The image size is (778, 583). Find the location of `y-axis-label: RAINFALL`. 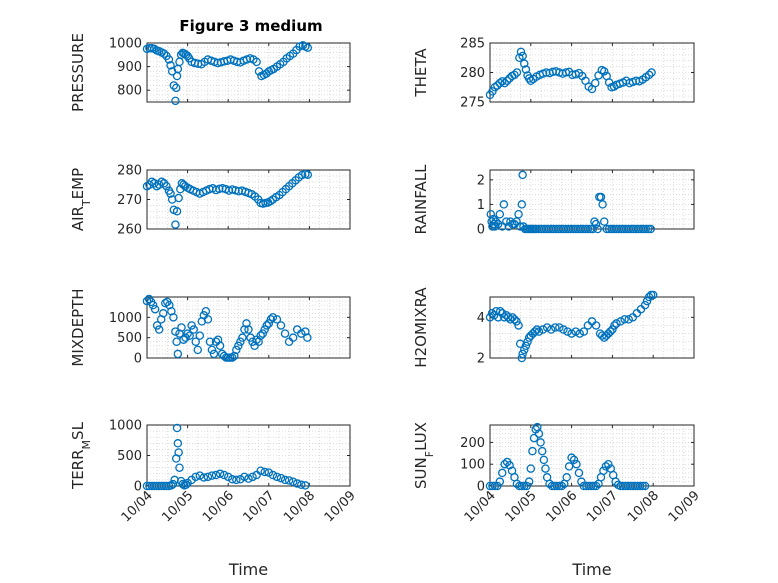

y-axis-label: RAINFALL is located at coordinates (421, 199).